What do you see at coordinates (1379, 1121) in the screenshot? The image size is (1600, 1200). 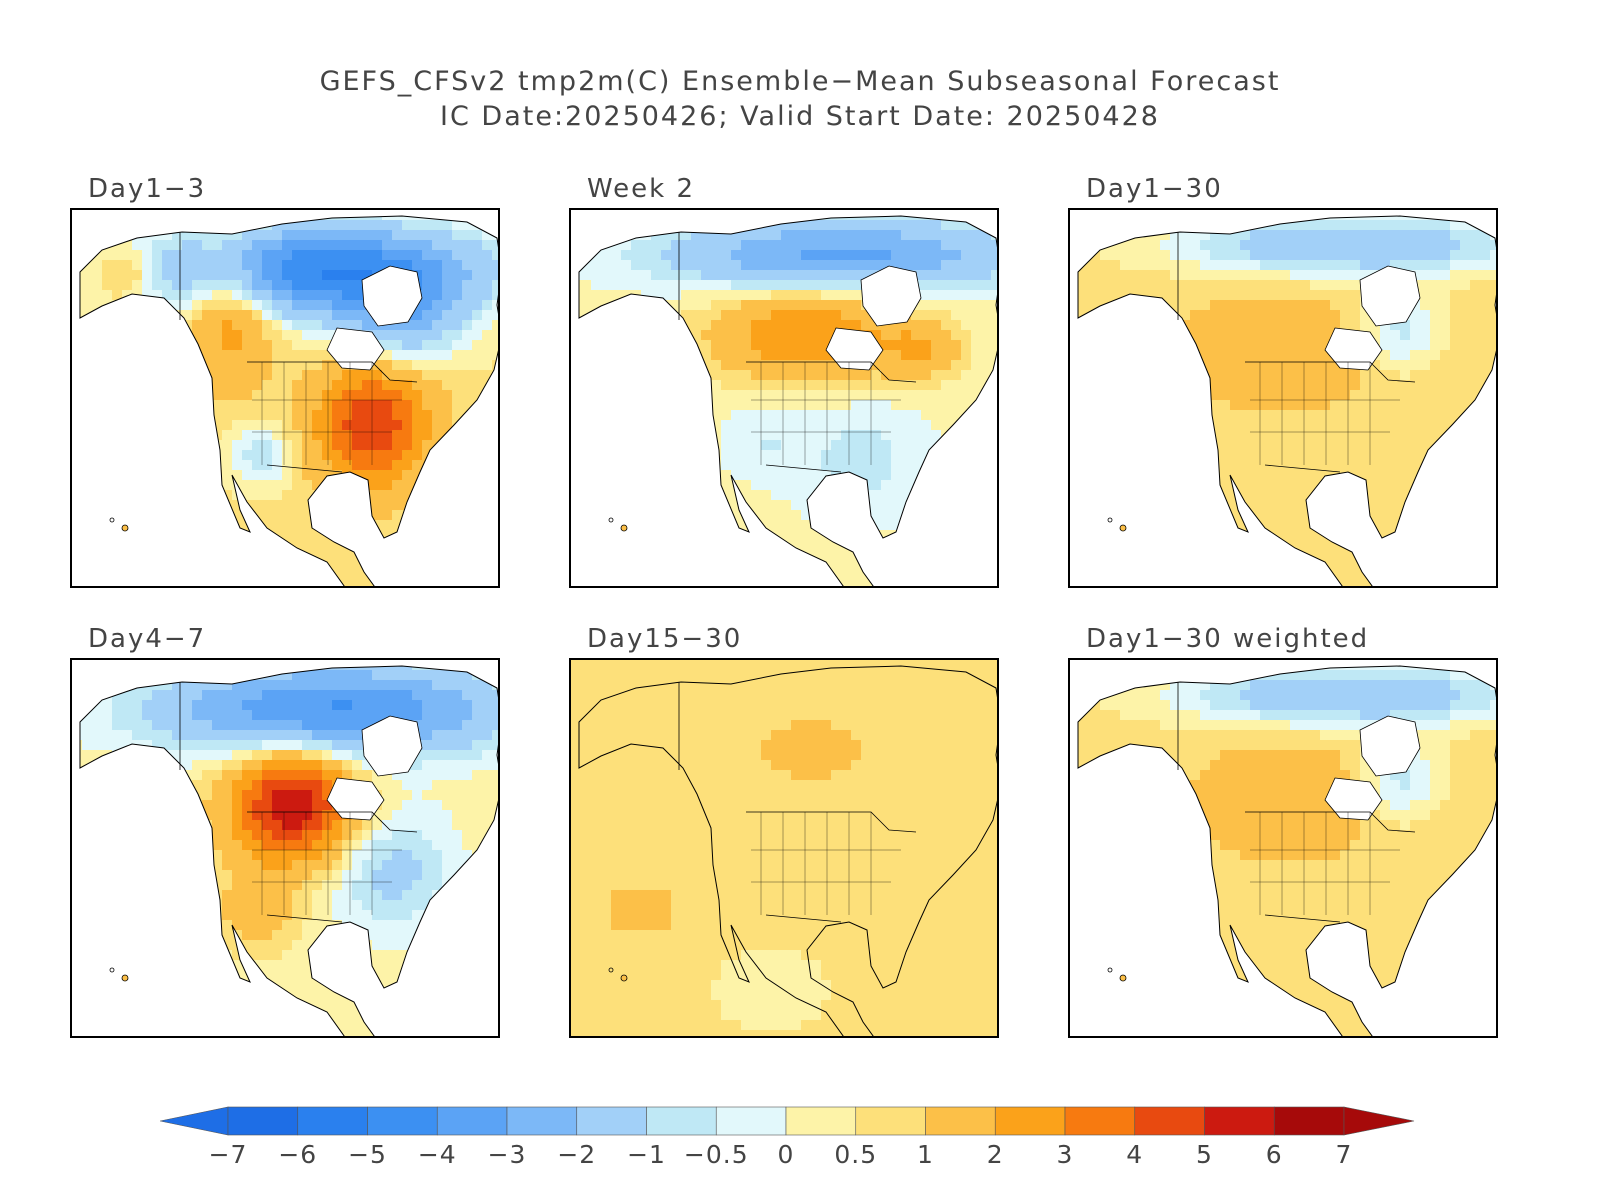 I see `colorbar-max-arrow` at bounding box center [1379, 1121].